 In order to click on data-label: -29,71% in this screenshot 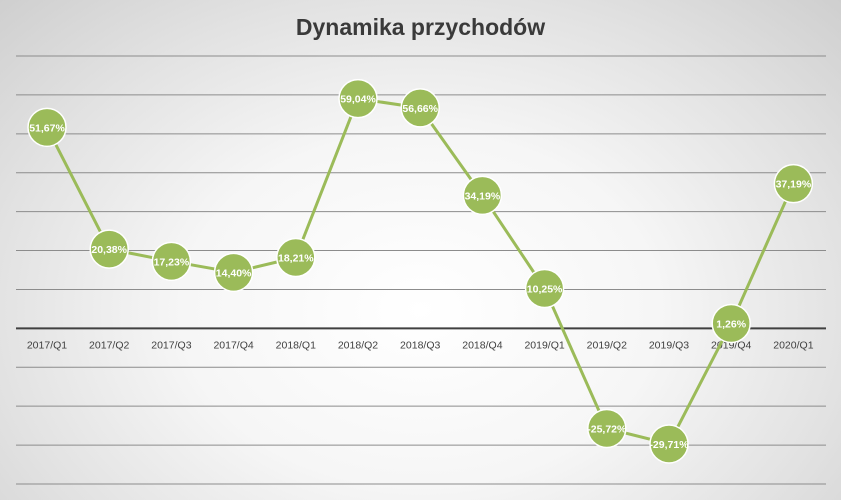, I will do `click(669, 445)`.